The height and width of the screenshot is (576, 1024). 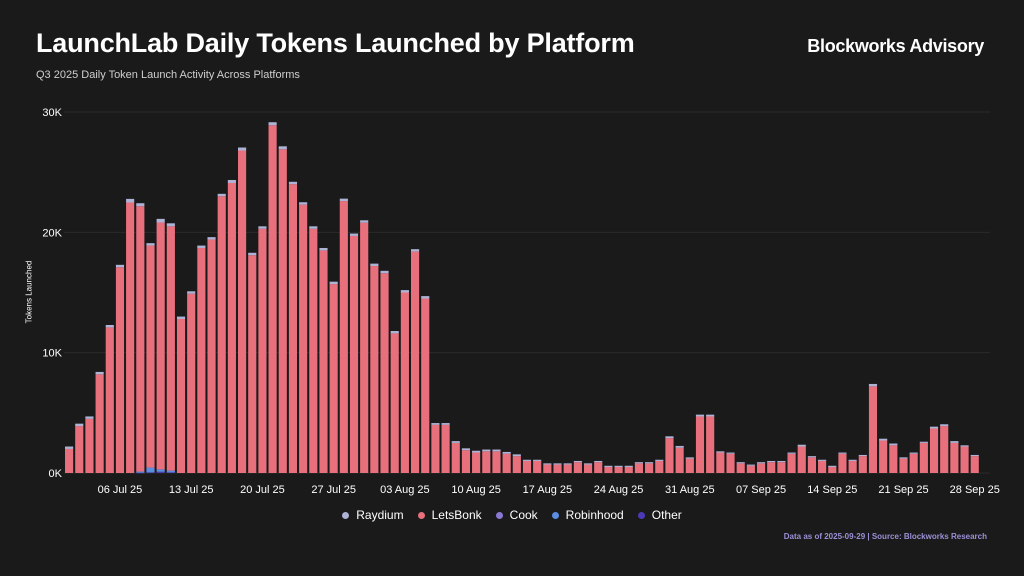 What do you see at coordinates (659, 515) in the screenshot?
I see `legend-item-other: Other` at bounding box center [659, 515].